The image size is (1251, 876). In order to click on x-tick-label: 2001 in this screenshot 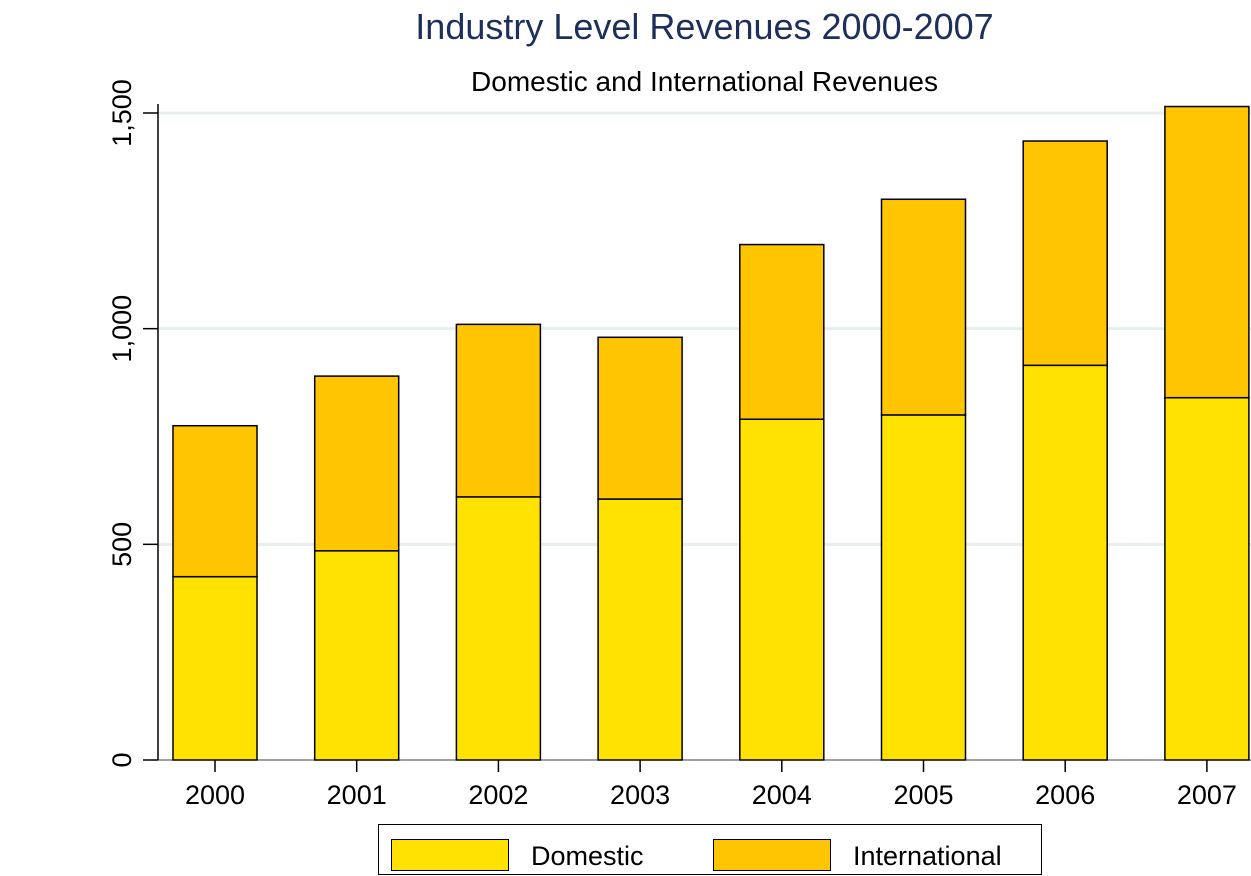, I will do `click(357, 795)`.